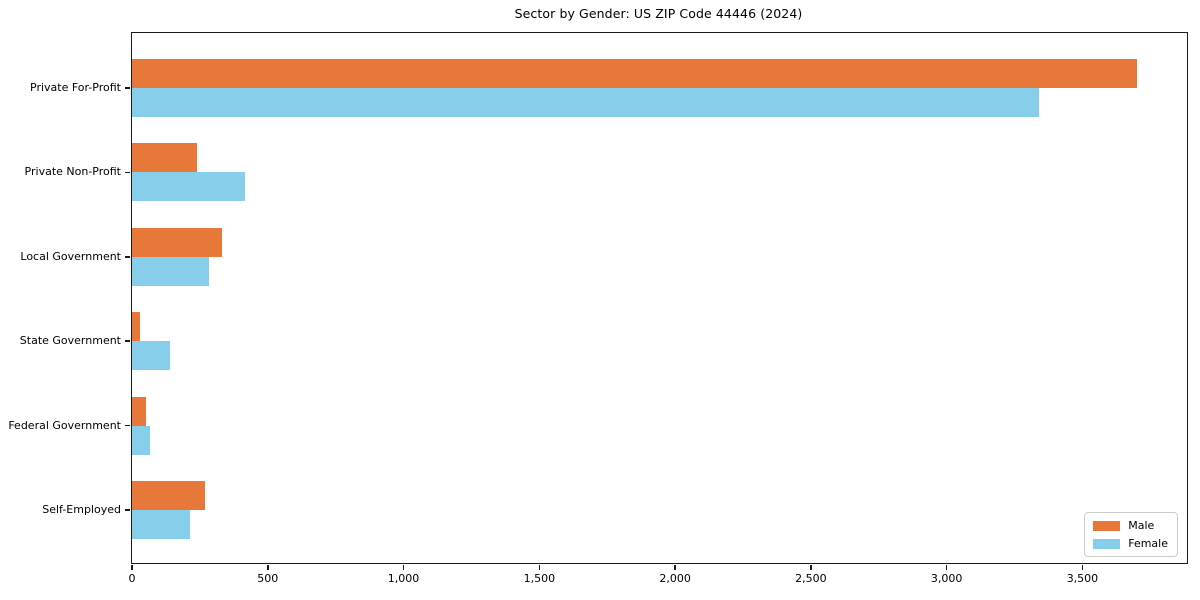 The width and height of the screenshot is (1200, 600). I want to click on y-tick-private-non-profit, so click(128, 172).